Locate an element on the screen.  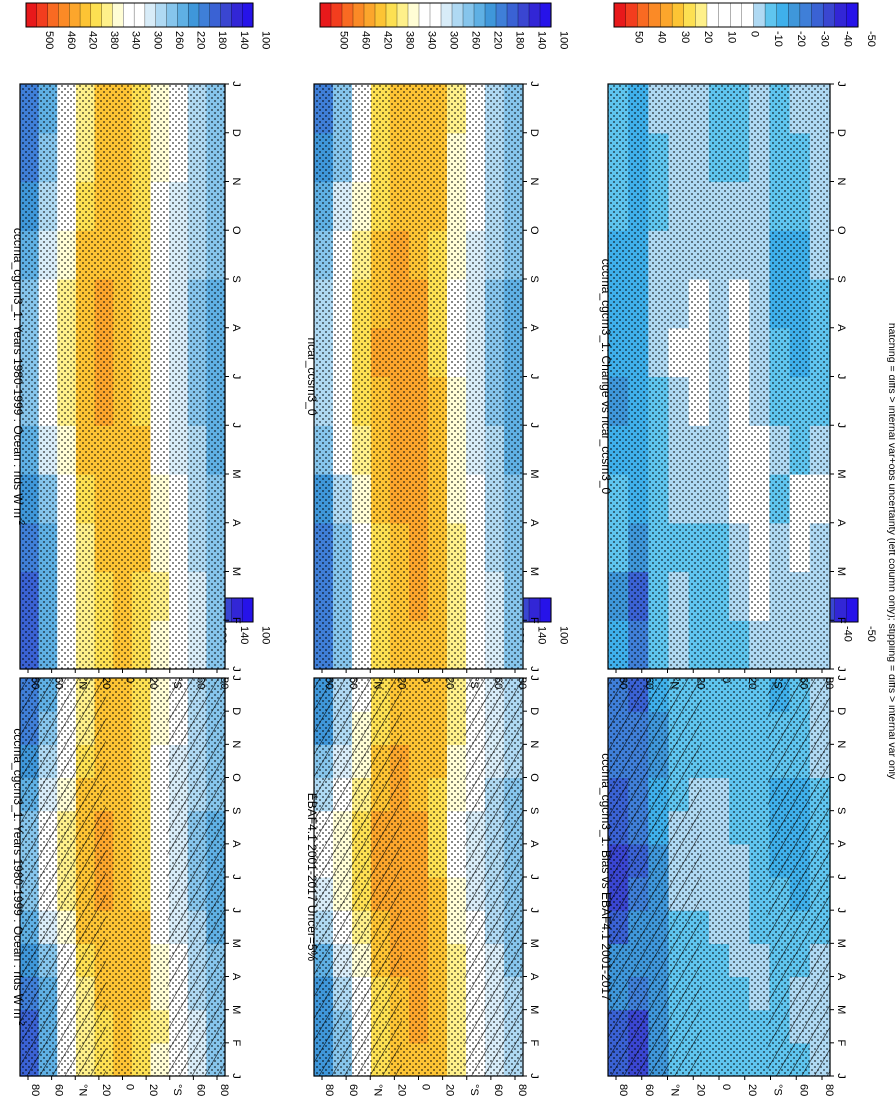
panel-title: ncar_ccsm3_0 is located at coordinates (312, 376).